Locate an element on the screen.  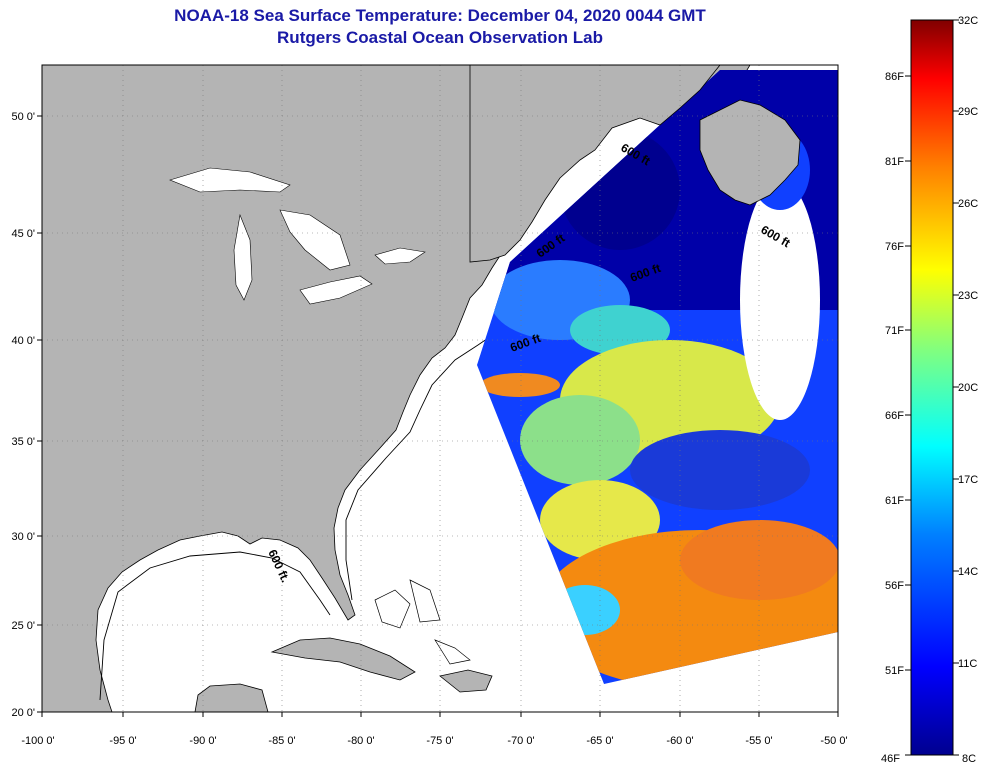
lat-tick-label: 50 0' is located at coordinates (23, 117).